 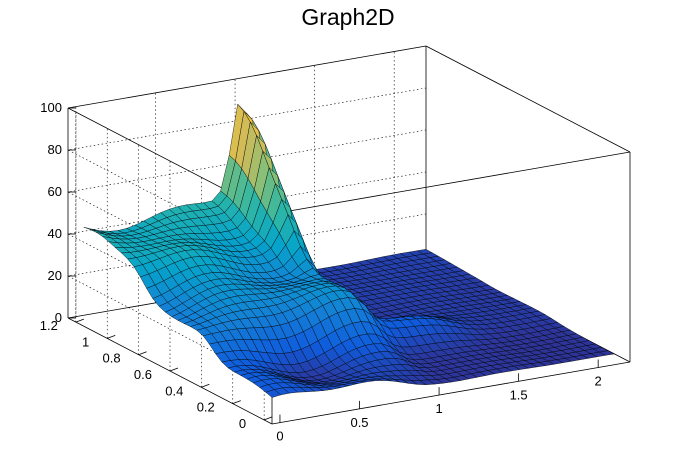 What do you see at coordinates (438, 408) in the screenshot?
I see `x-tick-label-2: 1` at bounding box center [438, 408].